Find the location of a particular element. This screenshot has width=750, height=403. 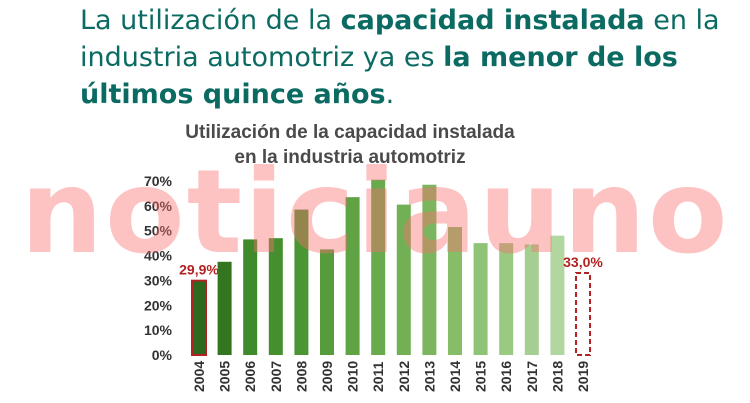

bar-2019 is located at coordinates (583, 314).